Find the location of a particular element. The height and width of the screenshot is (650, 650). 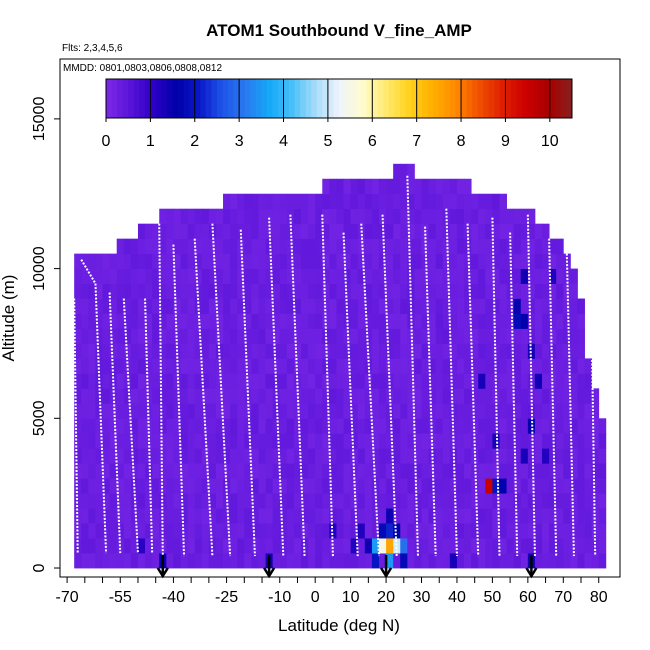

x-tick-label: 80 is located at coordinates (599, 597).